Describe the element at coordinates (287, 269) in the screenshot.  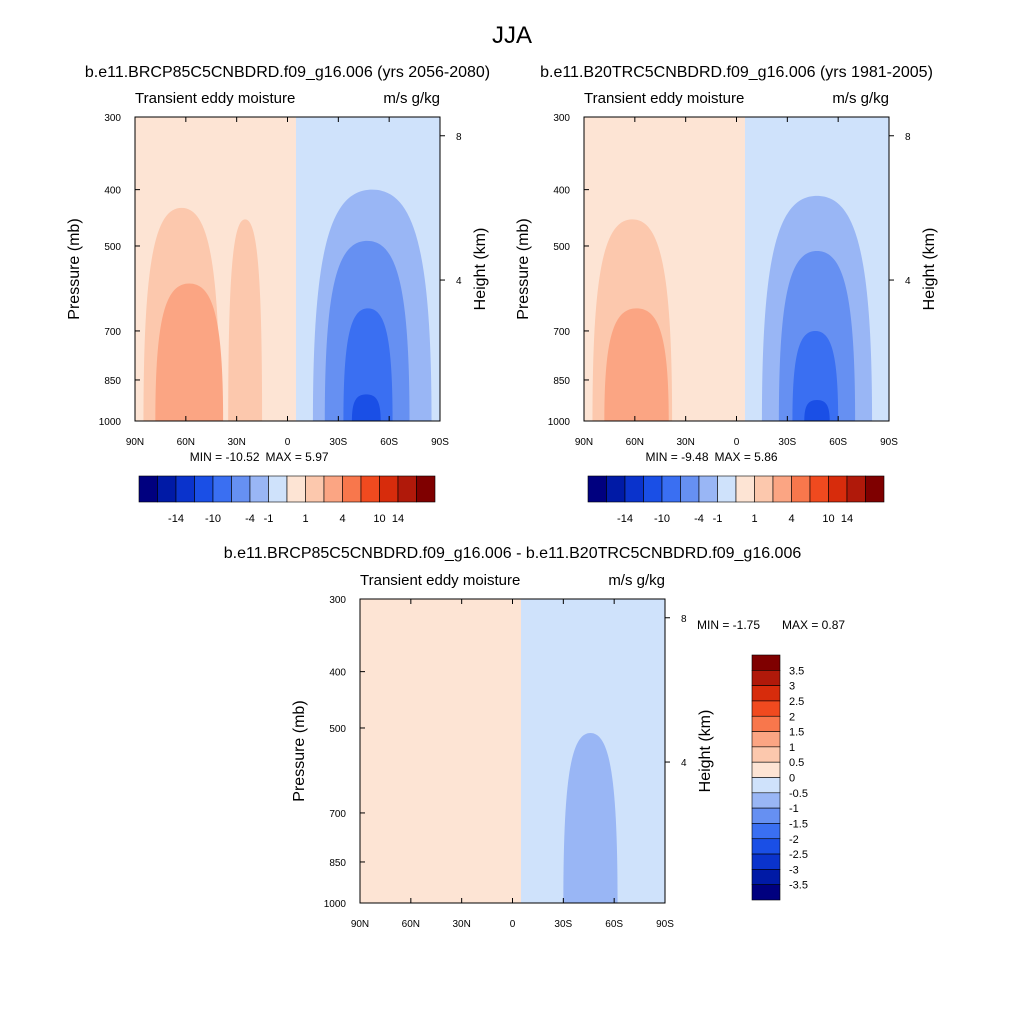
I see `contour-fields` at that location.